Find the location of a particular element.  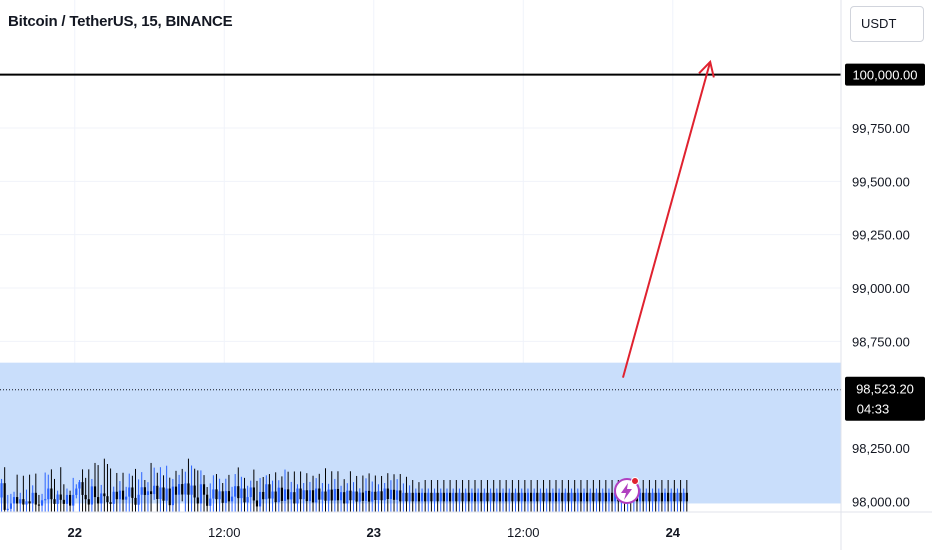

symbol-title: Bitcoin / TetherUS, 15, BINANCE is located at coordinates (120, 21).